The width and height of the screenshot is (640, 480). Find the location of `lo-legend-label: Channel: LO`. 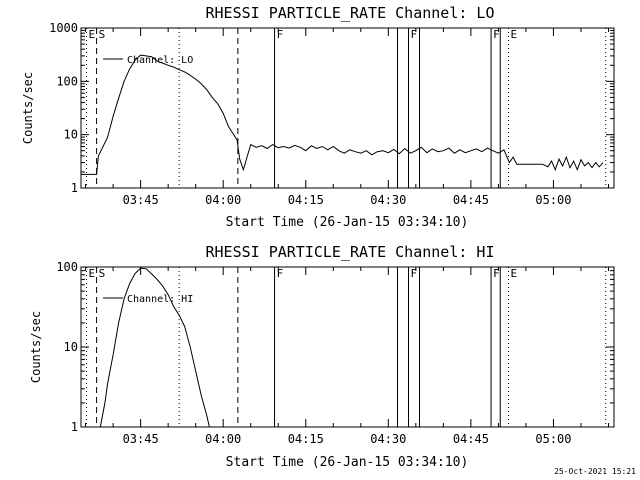

lo-legend-label: Channel: LO is located at coordinates (160, 60).